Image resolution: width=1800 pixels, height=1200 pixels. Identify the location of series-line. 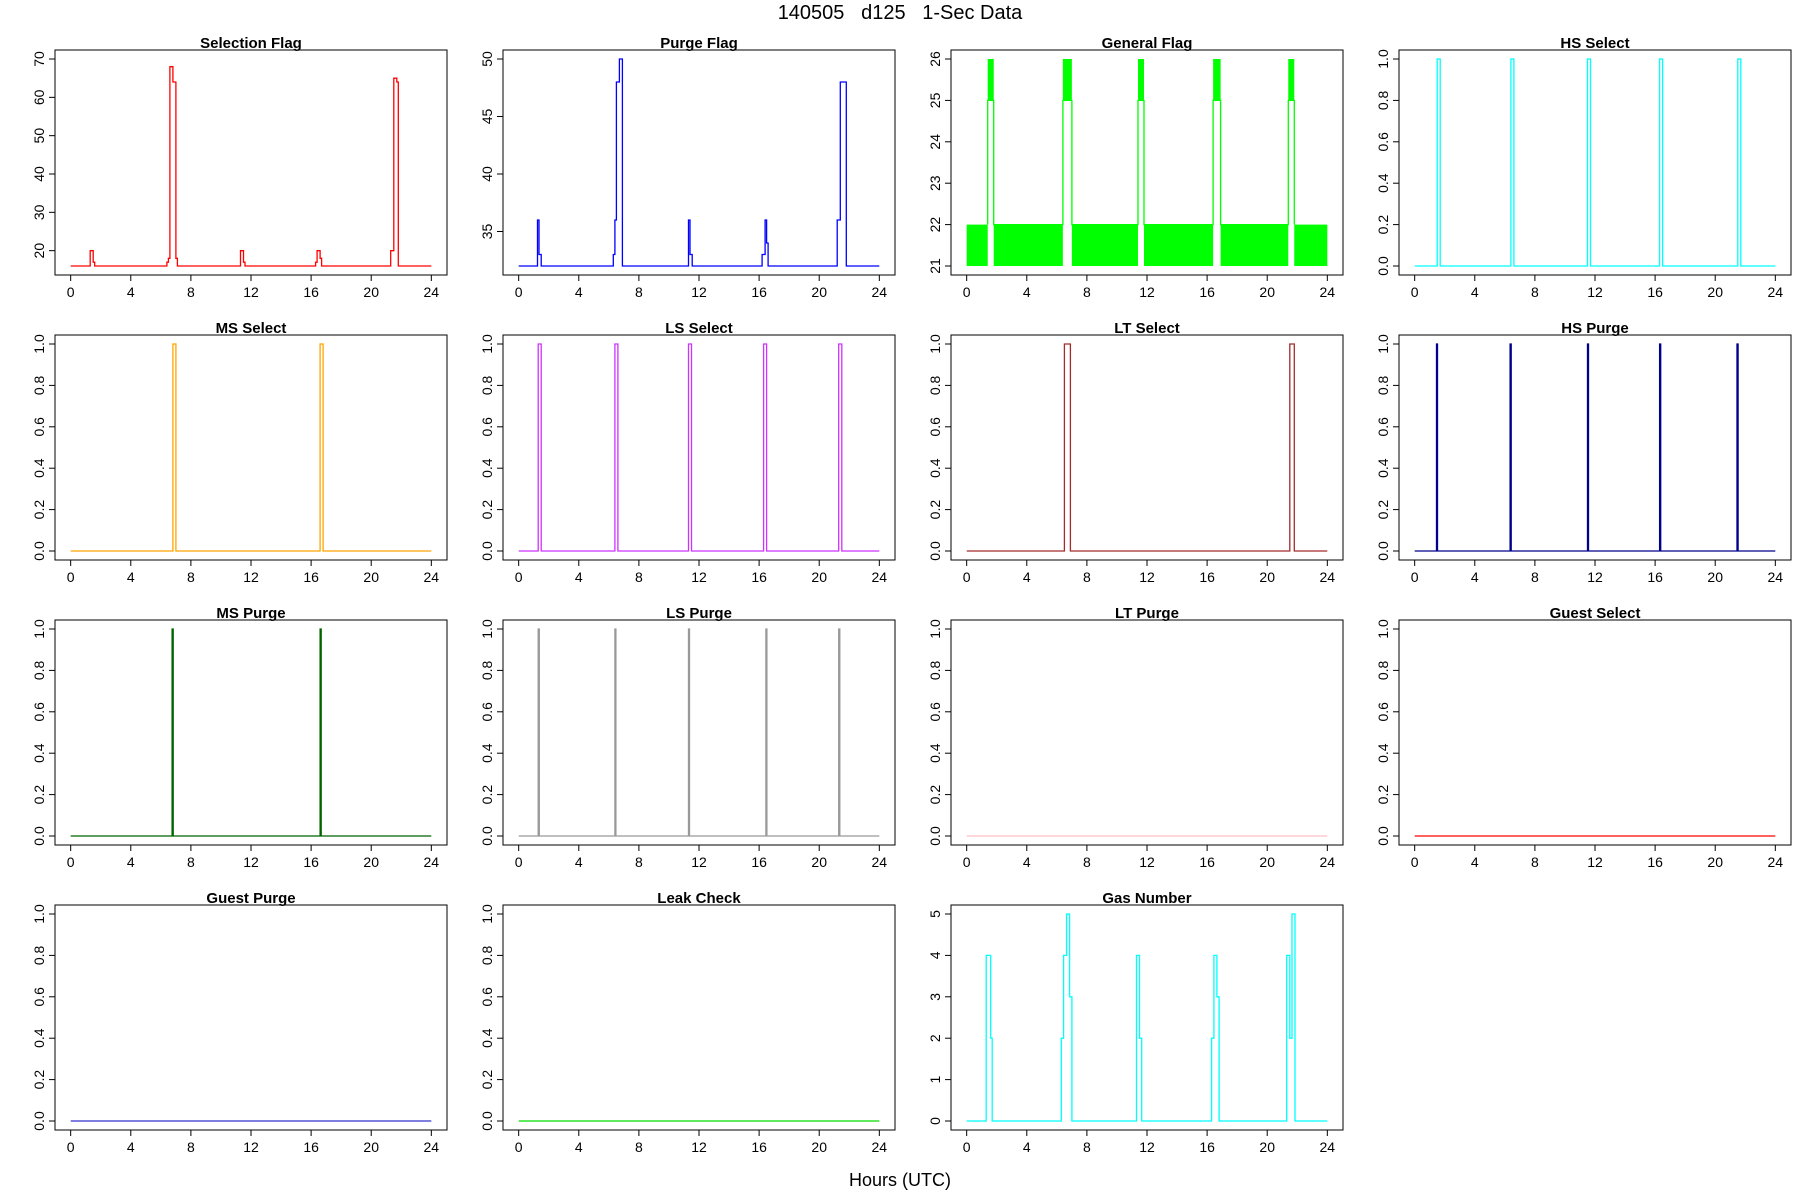
(1141, 162).